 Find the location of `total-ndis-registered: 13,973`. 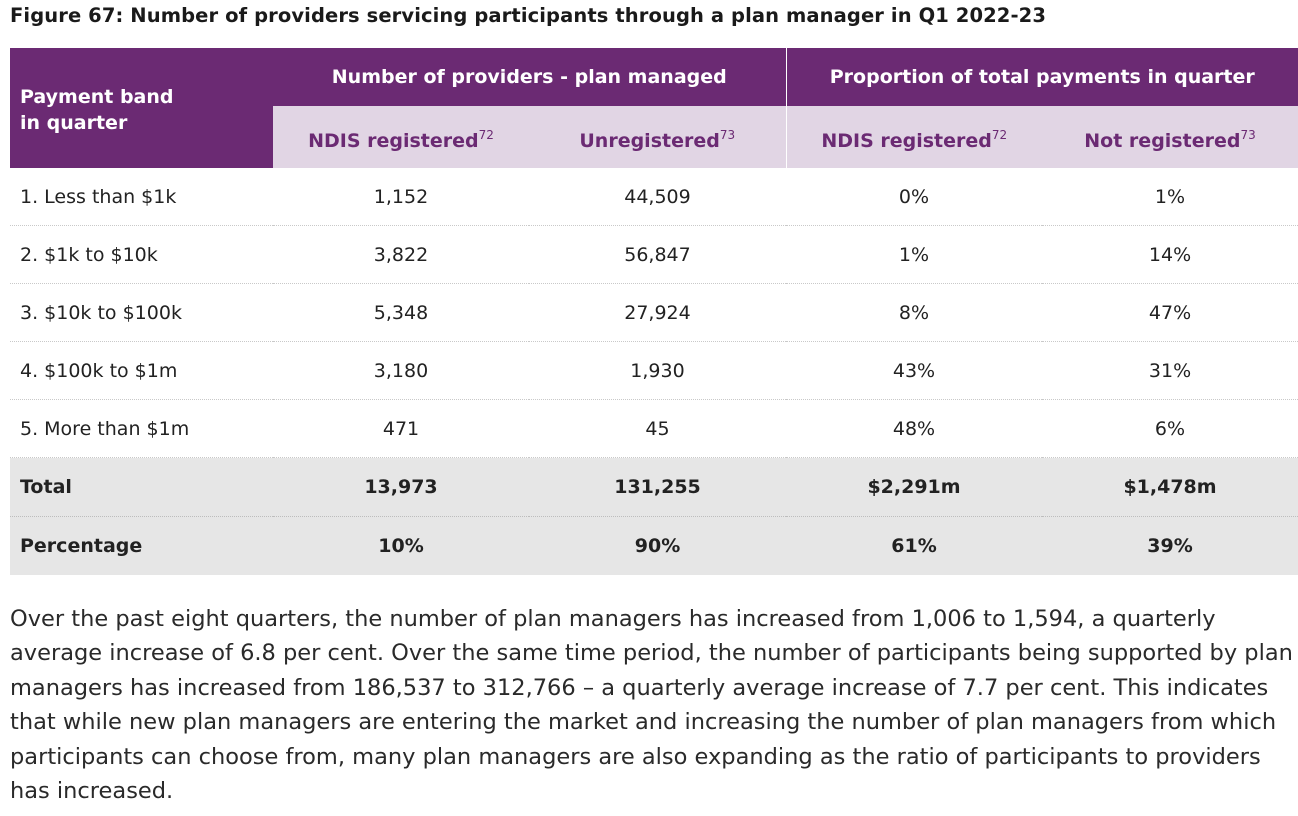

total-ndis-registered: 13,973 is located at coordinates (401, 487).